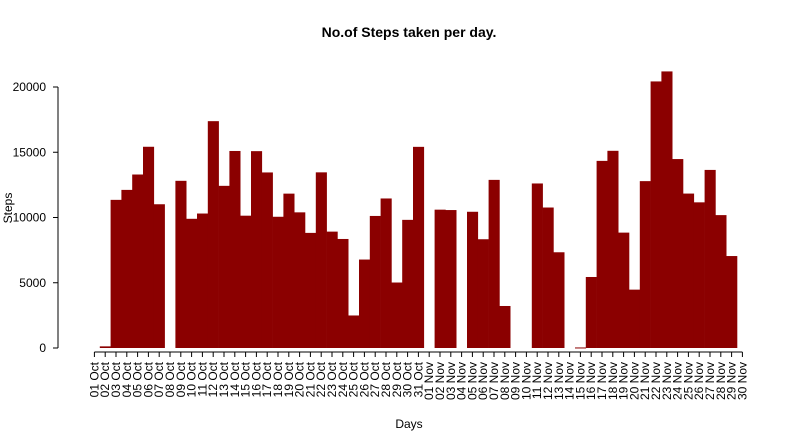  I want to click on x-tick-label: 21 Oct, so click(310, 379).